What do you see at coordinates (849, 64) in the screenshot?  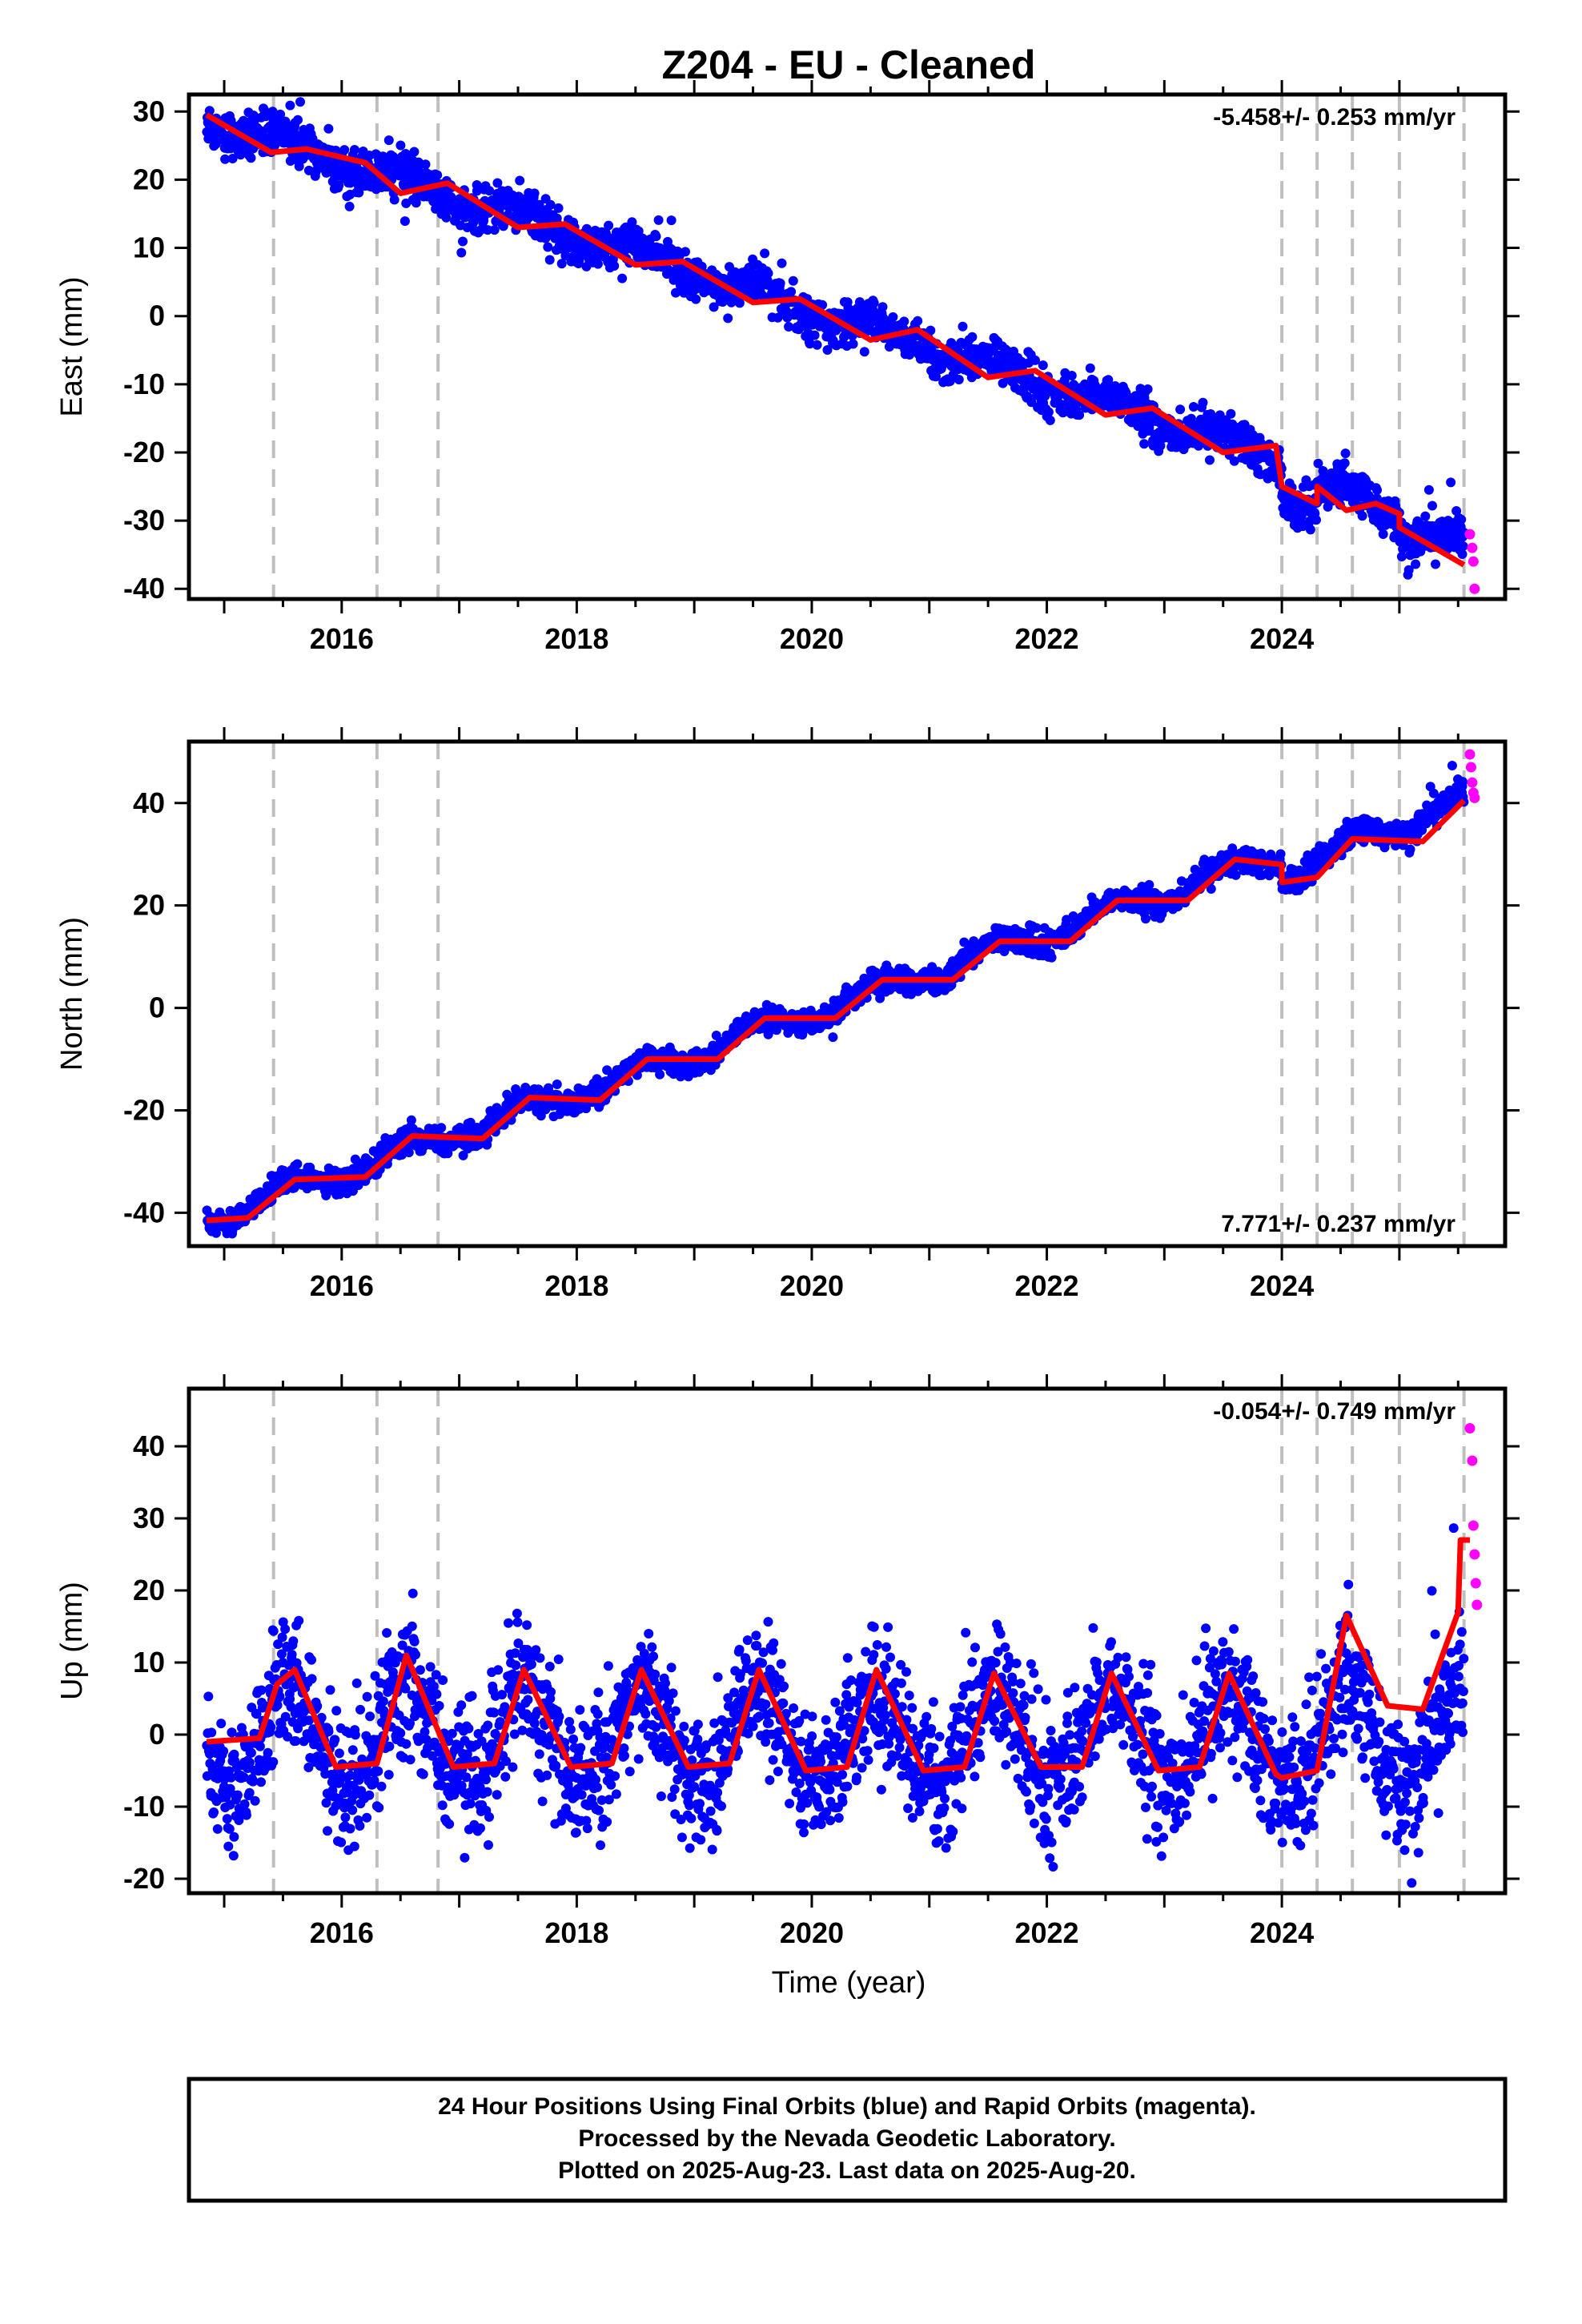 I see `chart-title: Z204 - EU - Cleaned` at bounding box center [849, 64].